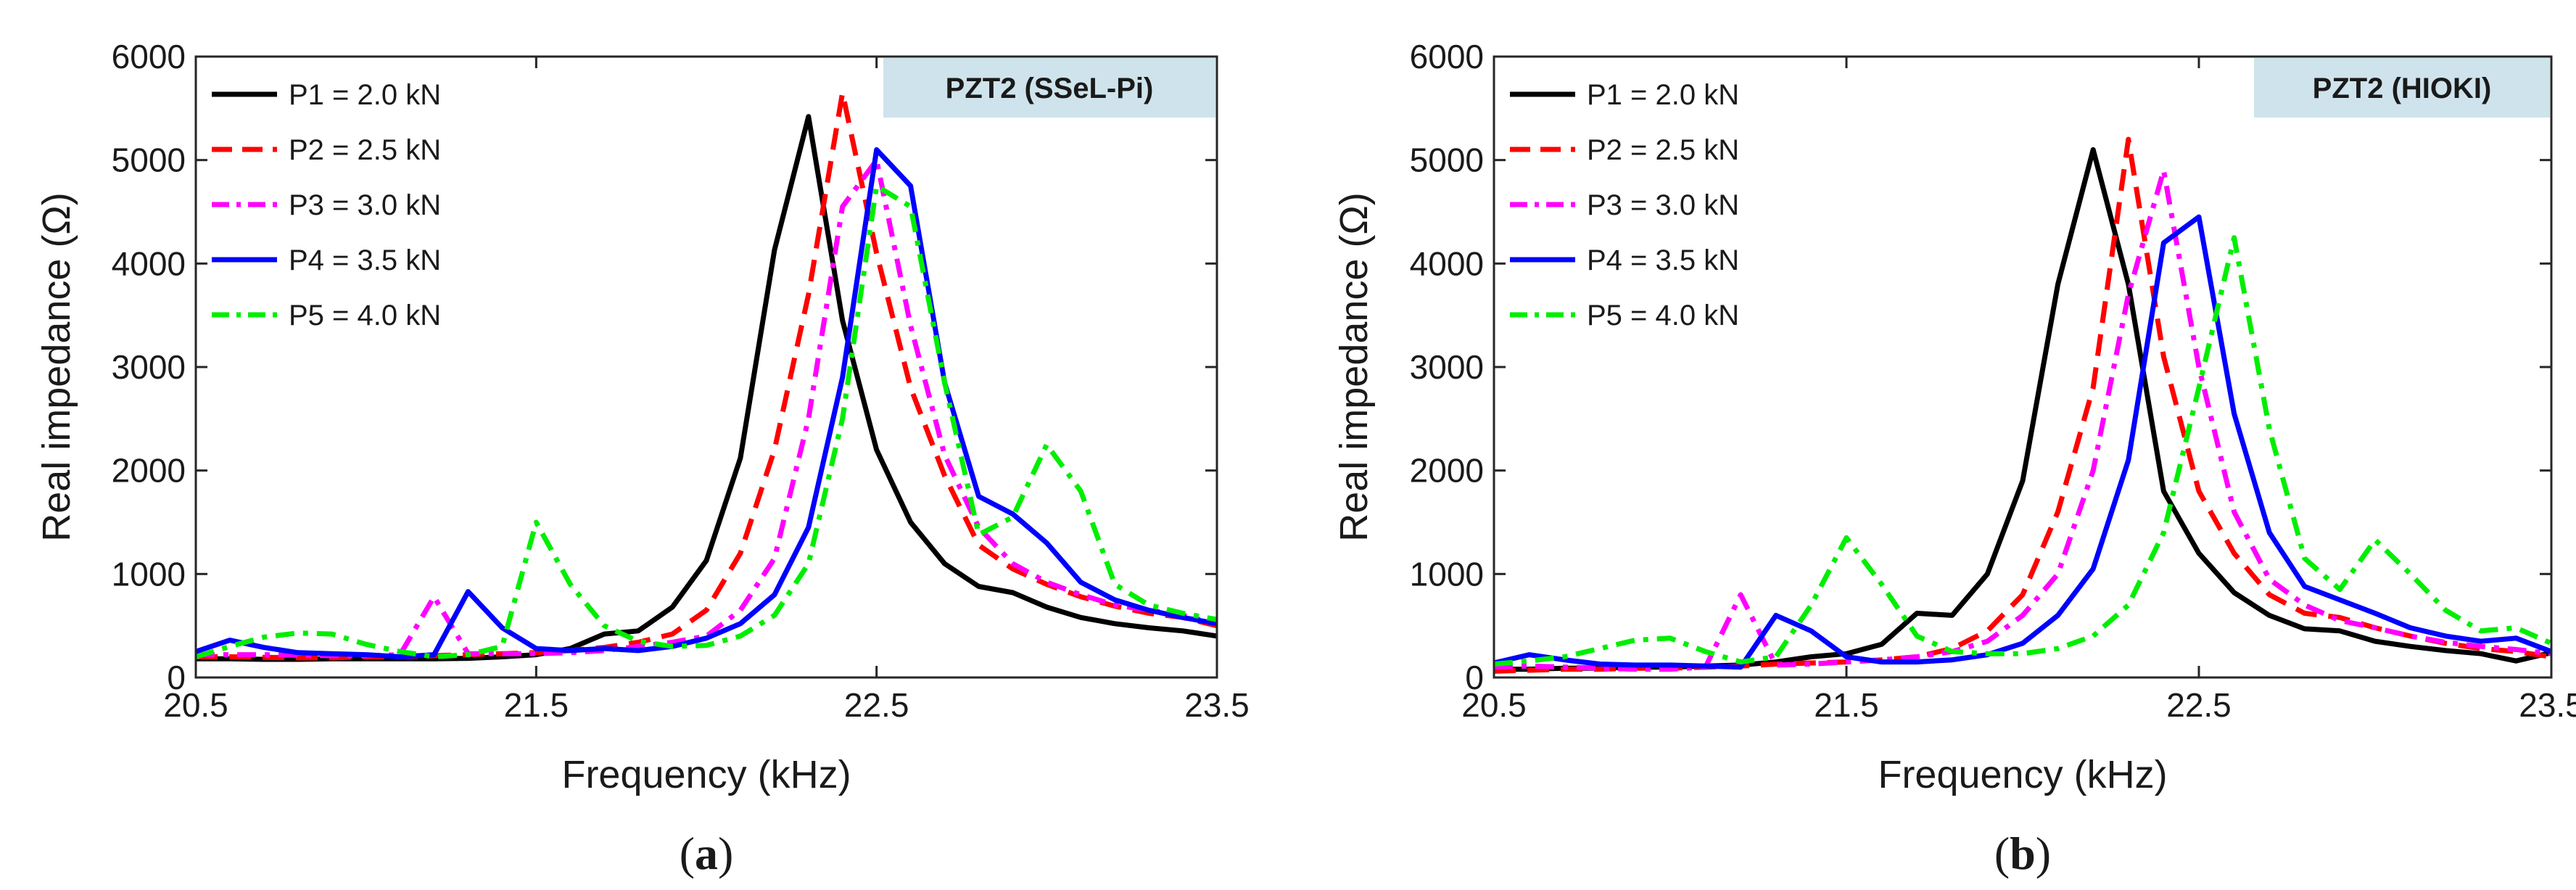 The image size is (2576, 890). Describe the element at coordinates (2022, 853) in the screenshot. I see `panel-caption: (b)` at that location.